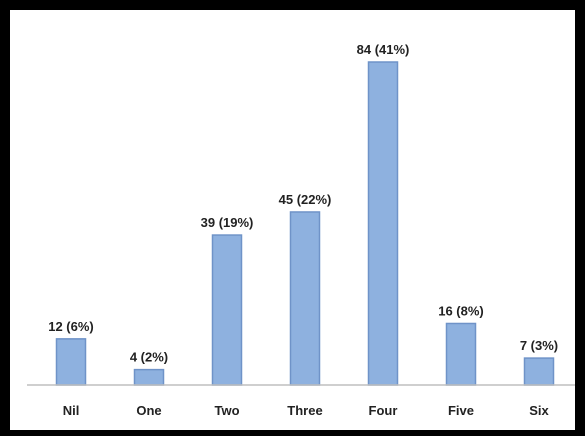 This screenshot has height=436, width=585. Describe the element at coordinates (305, 199) in the screenshot. I see `data-label-three: 45 (22%)` at that location.